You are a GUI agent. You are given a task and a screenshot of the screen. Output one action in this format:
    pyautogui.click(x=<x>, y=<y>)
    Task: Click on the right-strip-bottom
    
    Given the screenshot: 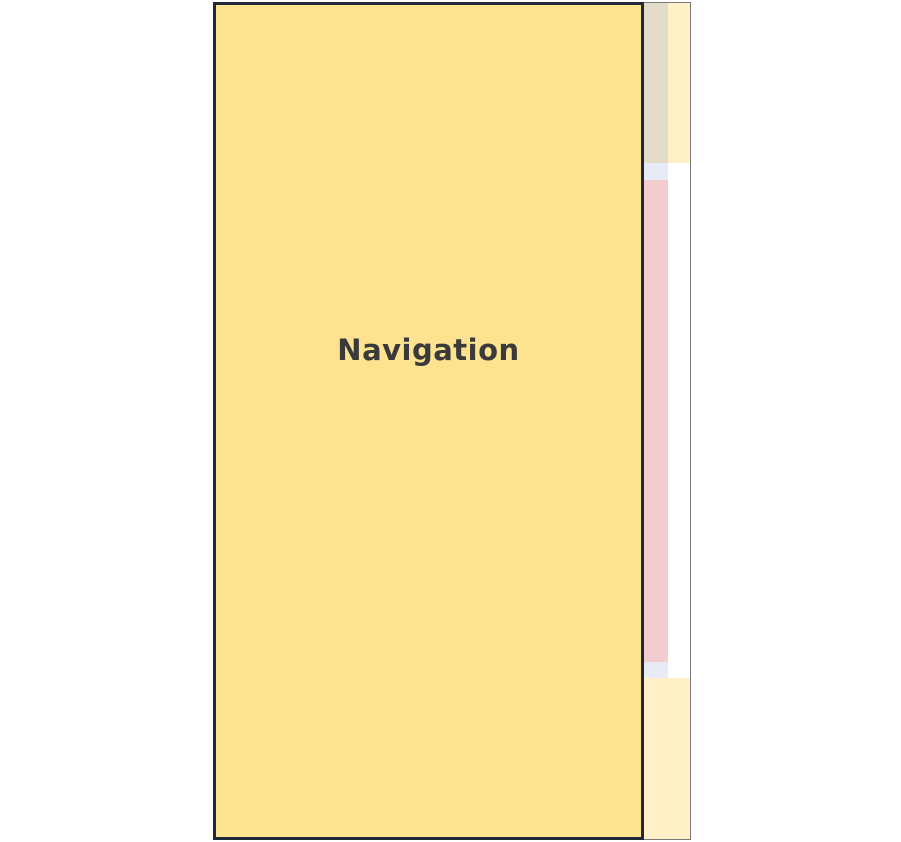 What is the action you would take?
    pyautogui.click(x=666, y=758)
    